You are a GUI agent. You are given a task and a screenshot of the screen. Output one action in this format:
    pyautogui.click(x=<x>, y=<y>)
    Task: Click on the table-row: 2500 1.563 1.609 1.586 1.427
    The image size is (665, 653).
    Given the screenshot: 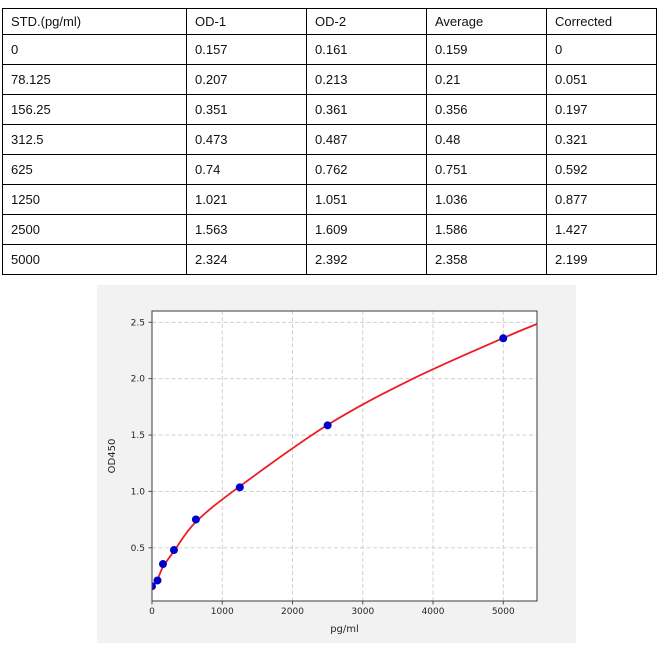 What is the action you would take?
    pyautogui.click(x=329, y=229)
    